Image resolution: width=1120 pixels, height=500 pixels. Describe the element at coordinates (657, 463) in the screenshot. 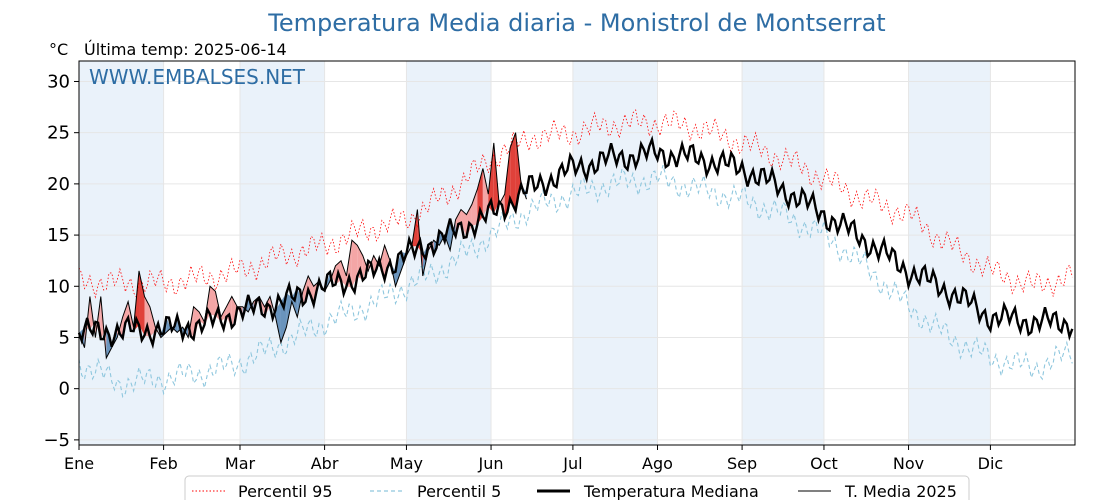

I see `x-tick-label: Ago` at that location.